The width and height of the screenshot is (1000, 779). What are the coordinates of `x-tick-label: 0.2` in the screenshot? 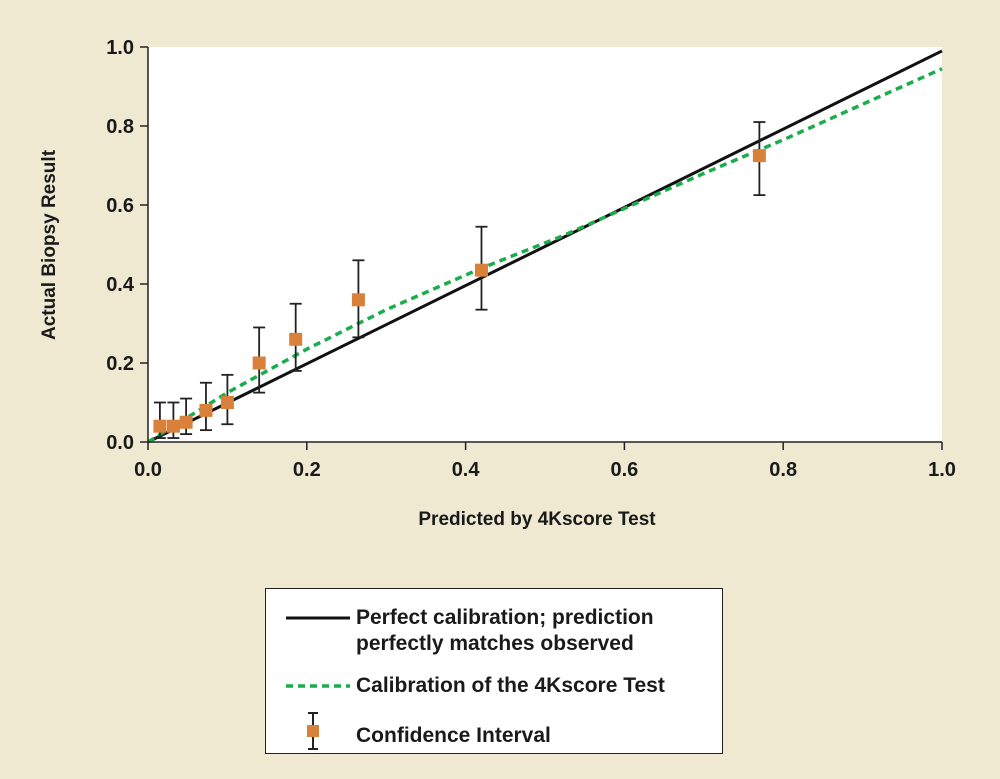 It's located at (307, 470).